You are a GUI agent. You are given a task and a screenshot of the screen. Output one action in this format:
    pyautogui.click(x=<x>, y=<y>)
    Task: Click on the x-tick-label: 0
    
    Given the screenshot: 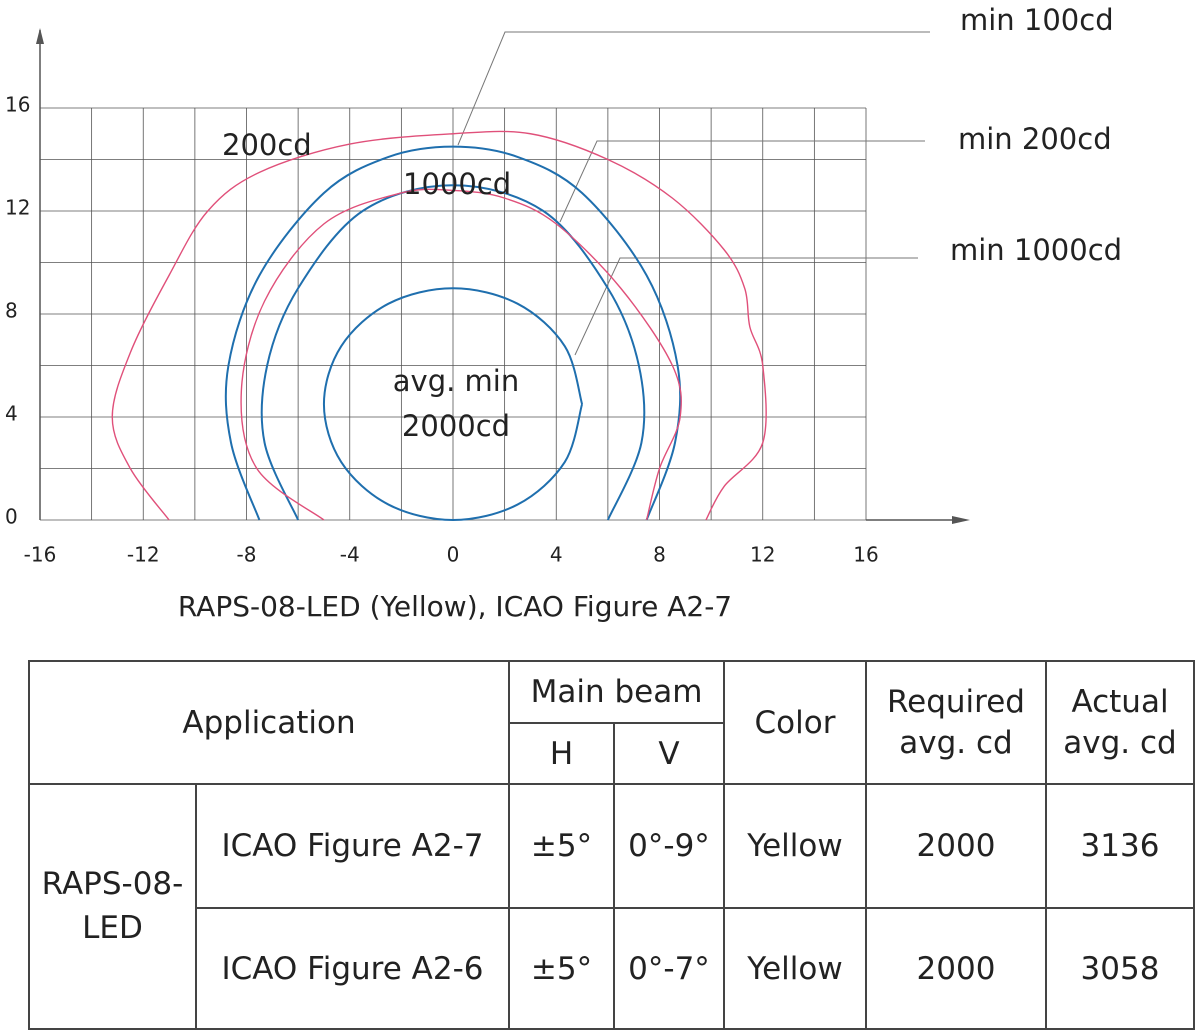 What is the action you would take?
    pyautogui.click(x=453, y=555)
    